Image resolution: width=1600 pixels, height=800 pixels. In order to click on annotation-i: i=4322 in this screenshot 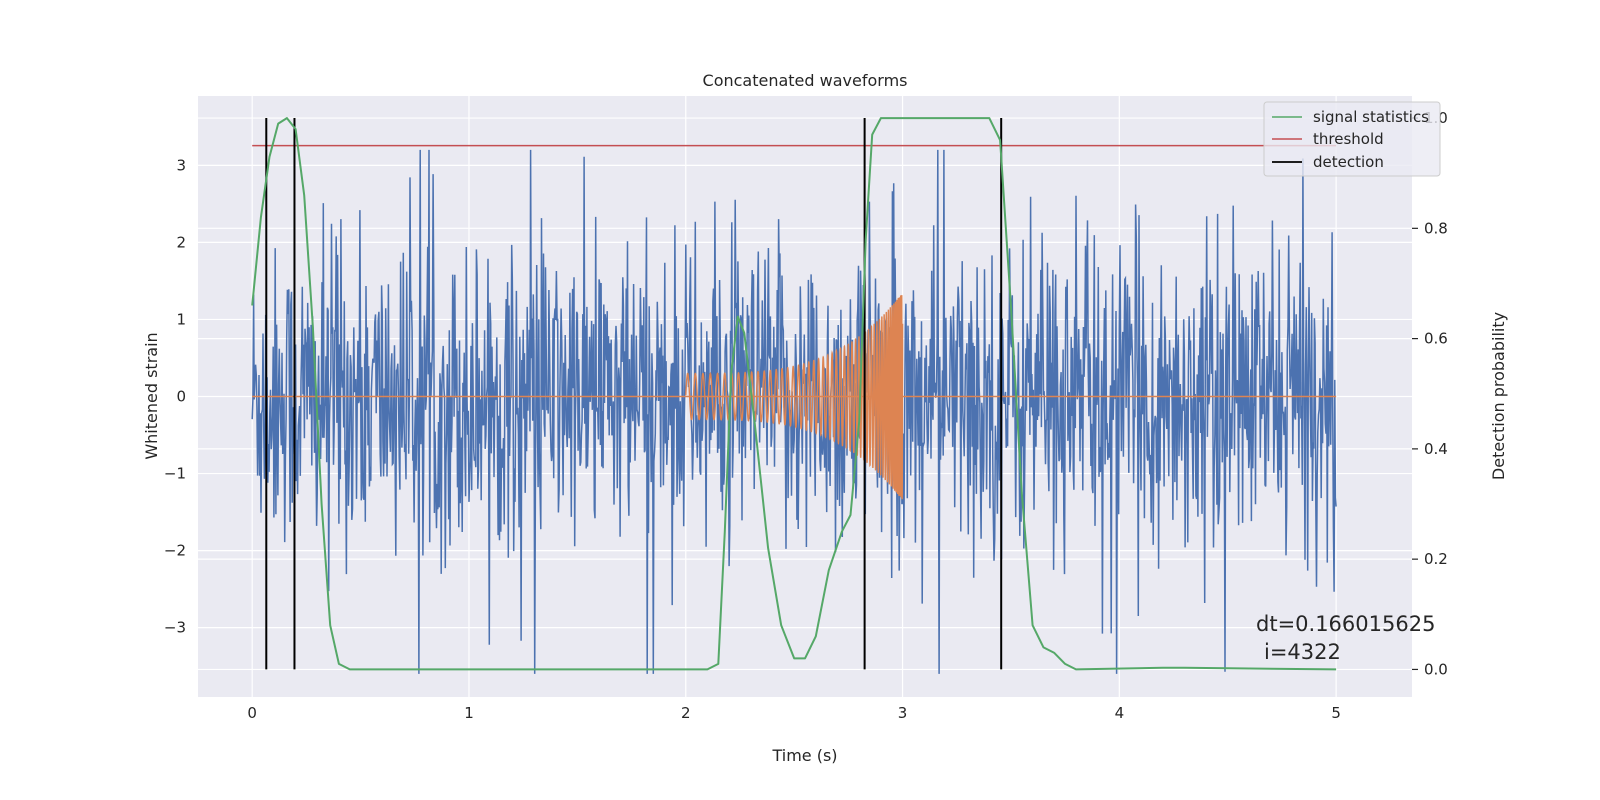, I will do `click(1302, 652)`.